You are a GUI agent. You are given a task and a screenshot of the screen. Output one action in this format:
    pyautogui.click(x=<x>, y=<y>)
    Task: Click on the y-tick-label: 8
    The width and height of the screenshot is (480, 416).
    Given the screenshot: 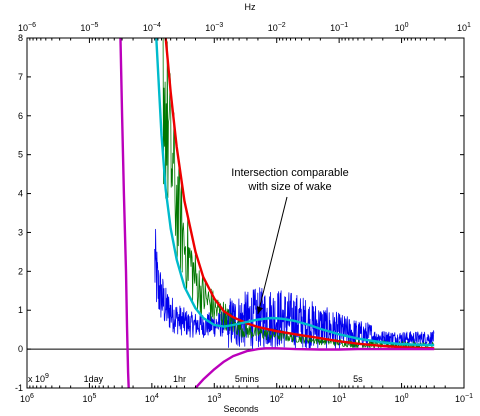 What is the action you would take?
    pyautogui.click(x=20, y=38)
    